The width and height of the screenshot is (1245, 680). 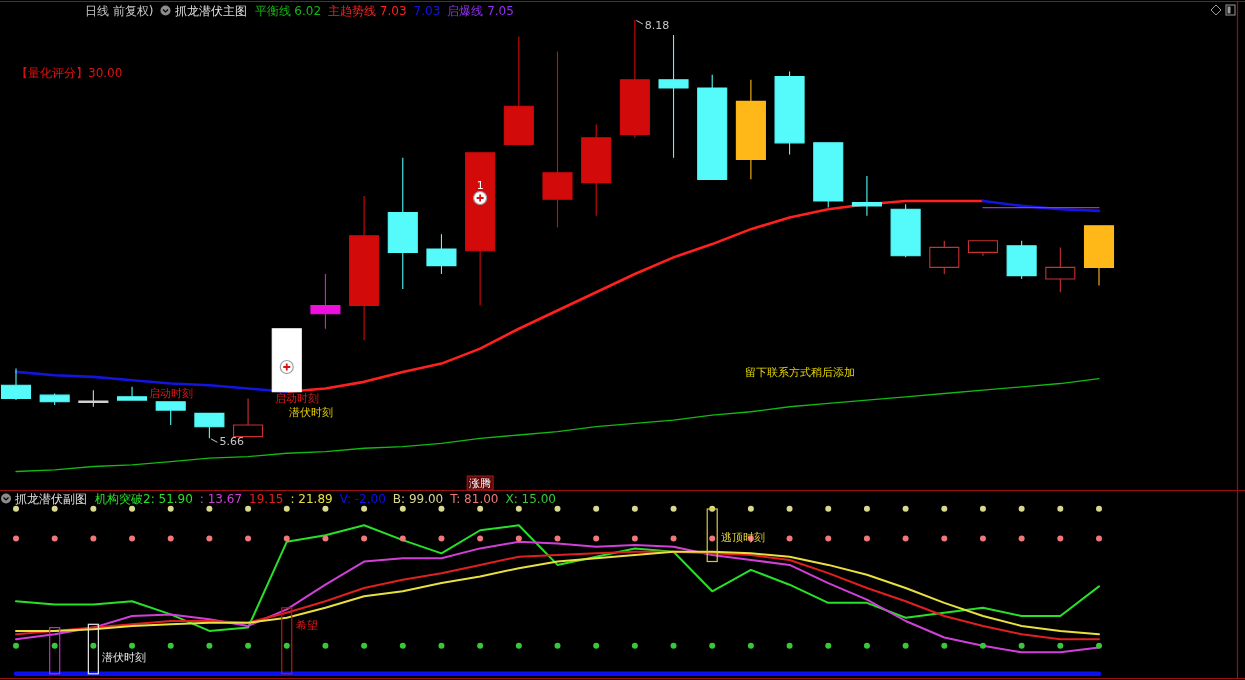 I want to click on text: T: 81.00, so click(x=474, y=499).